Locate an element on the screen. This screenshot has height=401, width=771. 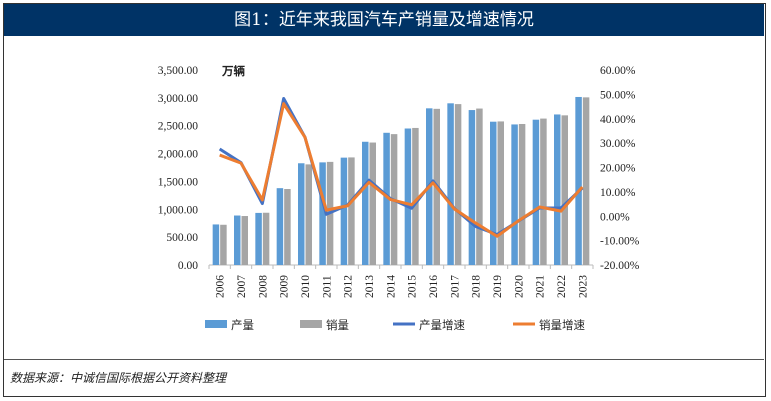
right-axis-tick-label: 20.00% is located at coordinates (618, 169).